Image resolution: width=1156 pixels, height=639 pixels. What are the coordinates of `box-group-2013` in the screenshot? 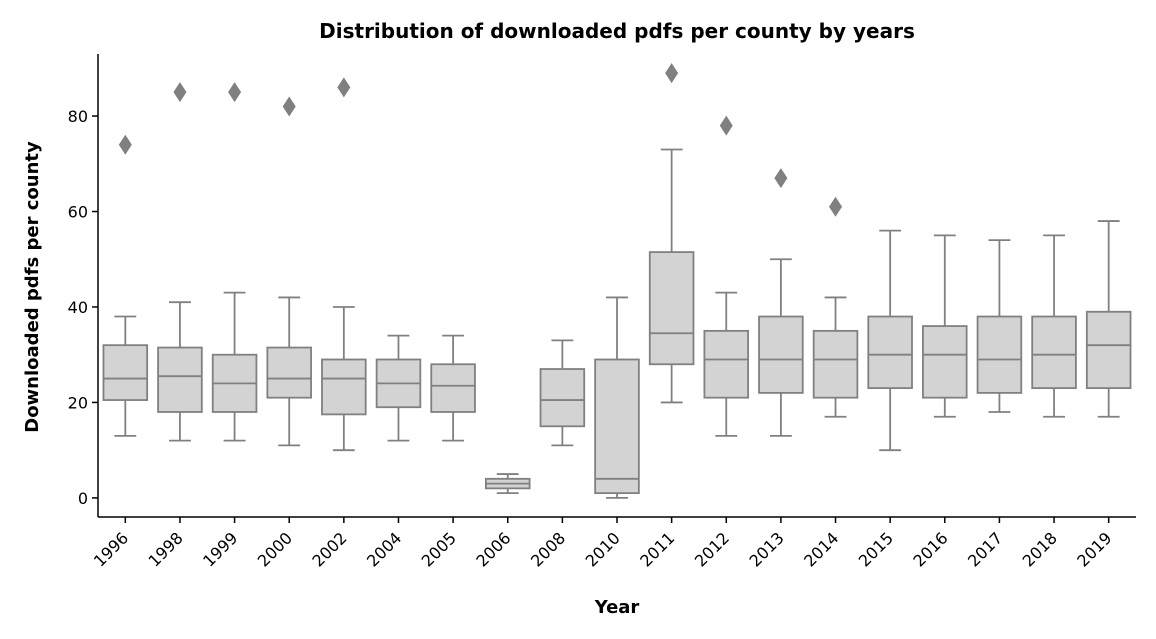 It's located at (781, 302).